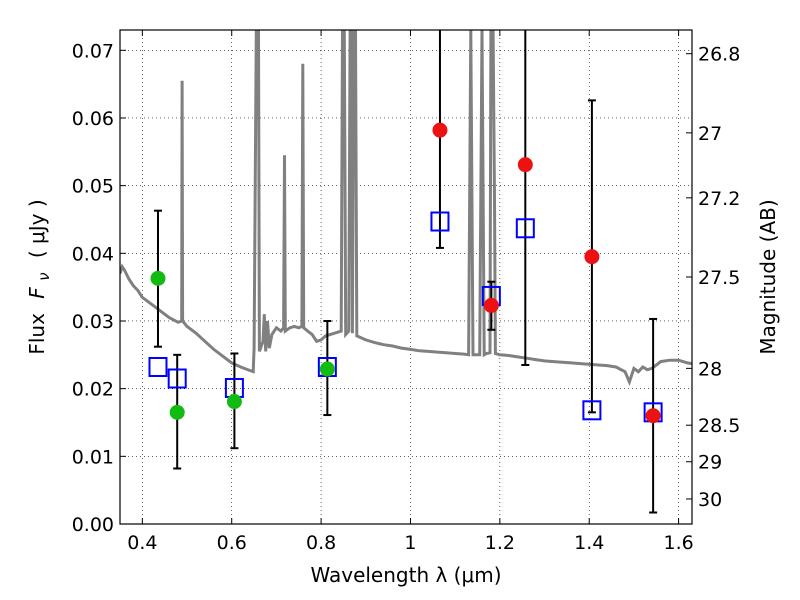  I want to click on right-tick-label: 30, so click(710, 500).